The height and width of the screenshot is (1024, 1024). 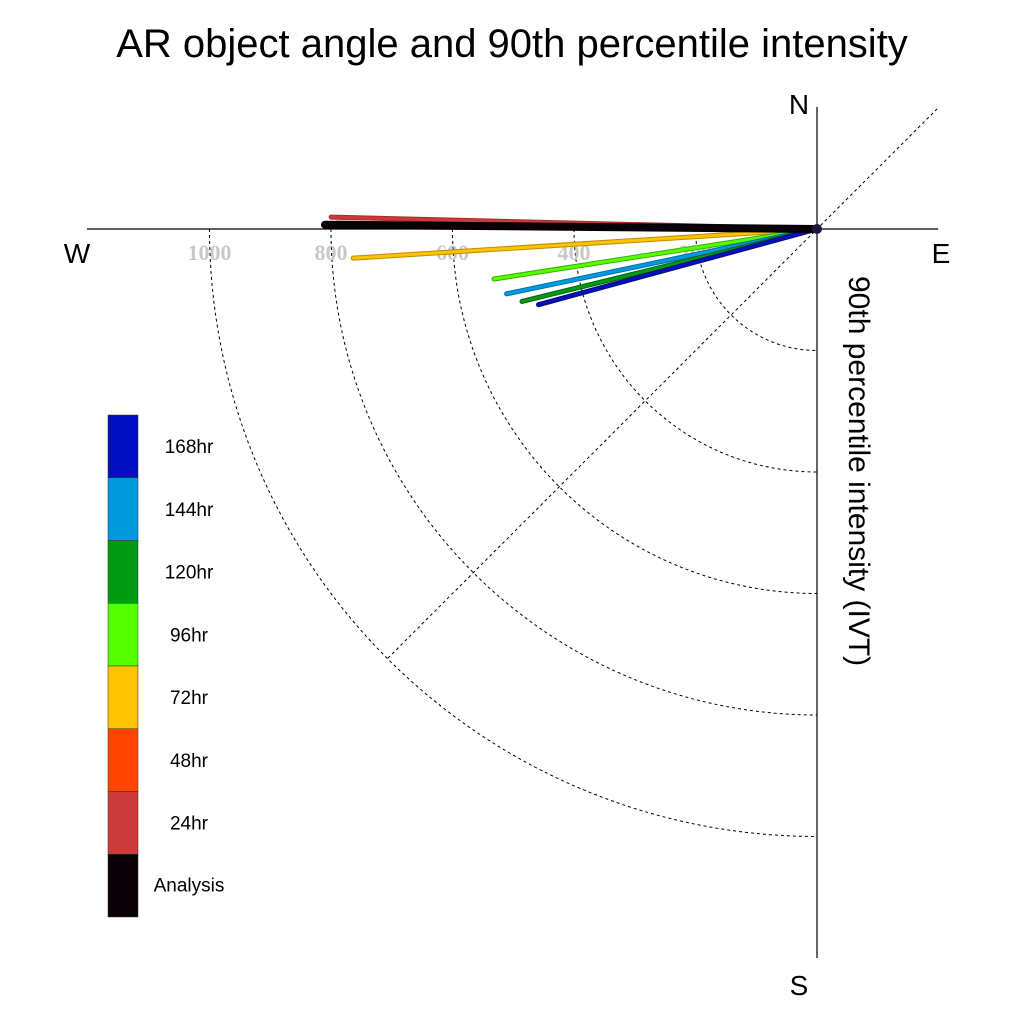 What do you see at coordinates (123, 446) in the screenshot?
I see `legend-swatch-168hr` at bounding box center [123, 446].